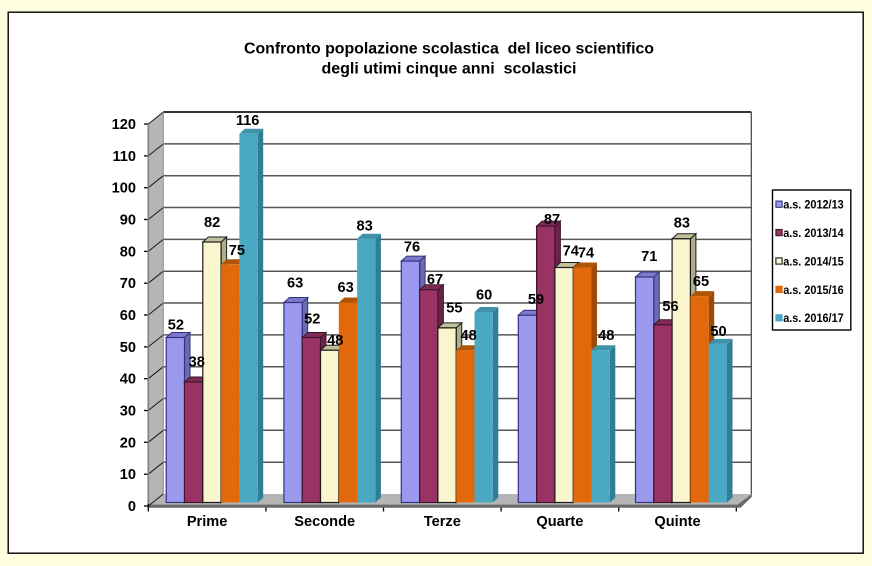 Image resolution: width=872 pixels, height=566 pixels. What do you see at coordinates (197, 363) in the screenshot?
I see `svg-text: 38` at bounding box center [197, 363].